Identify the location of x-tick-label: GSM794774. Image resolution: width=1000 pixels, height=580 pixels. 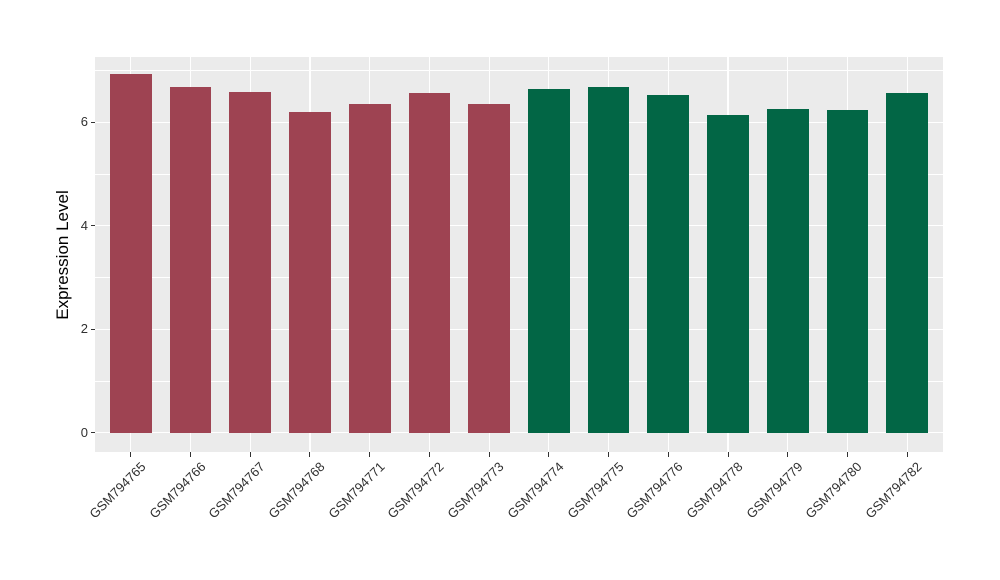
(535, 490).